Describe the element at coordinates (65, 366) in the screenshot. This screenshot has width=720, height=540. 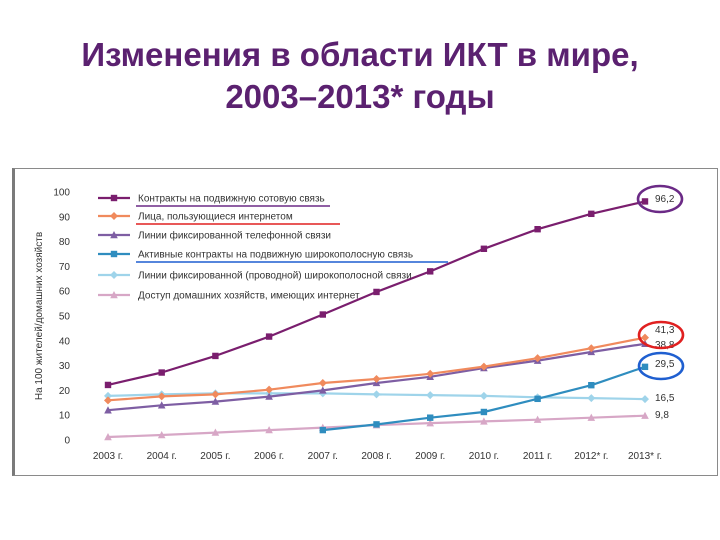
I see `y-tick-label: 30` at that location.